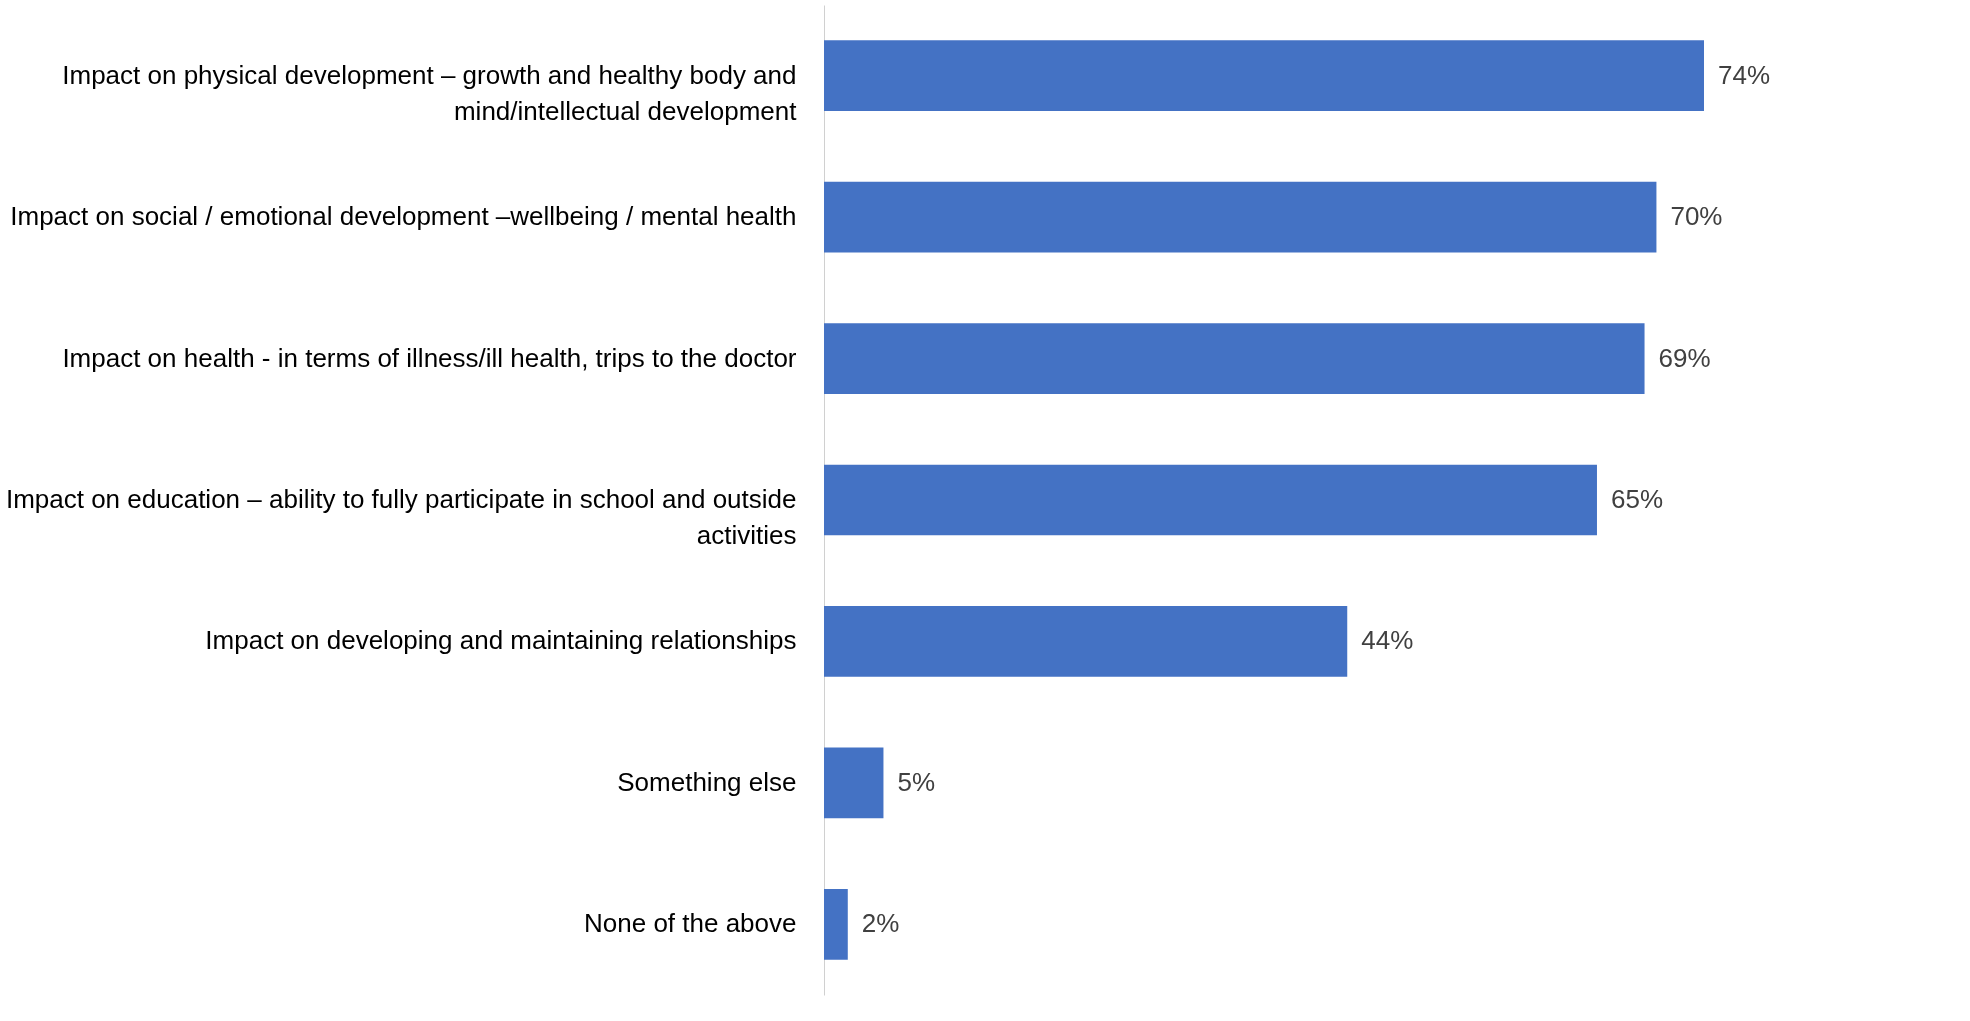 The width and height of the screenshot is (1970, 1021). I want to click on y-tick-label: Impact on physical development – growth and healthy body and mind/intellectual development, so click(430, 92).